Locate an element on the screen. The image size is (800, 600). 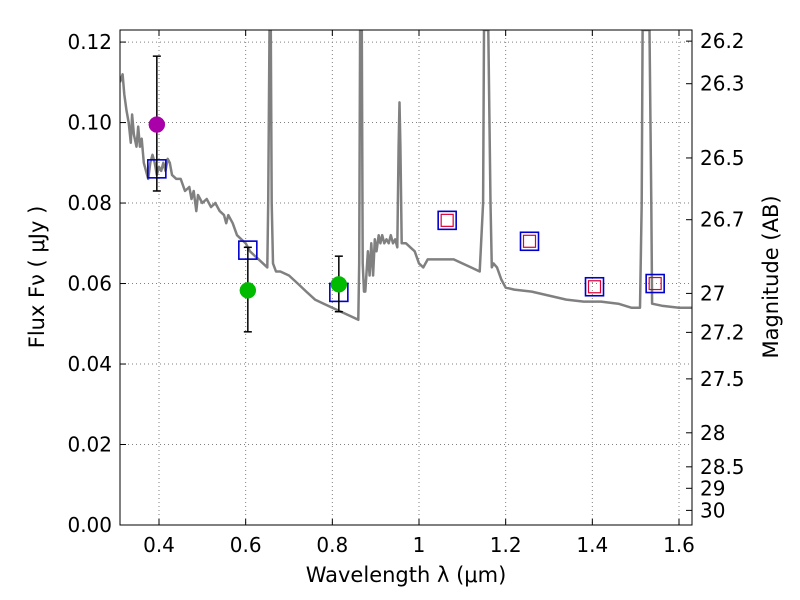
mag-tick-label: 27.2 is located at coordinates (722, 332).